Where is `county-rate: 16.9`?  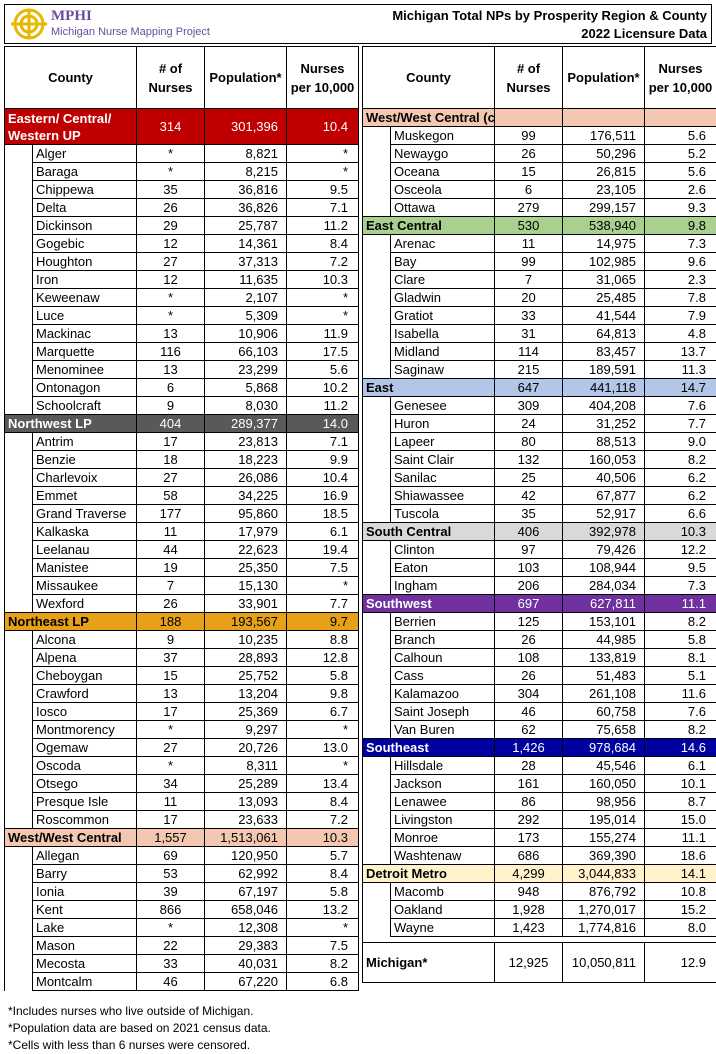 county-rate: 16.9 is located at coordinates (323, 496).